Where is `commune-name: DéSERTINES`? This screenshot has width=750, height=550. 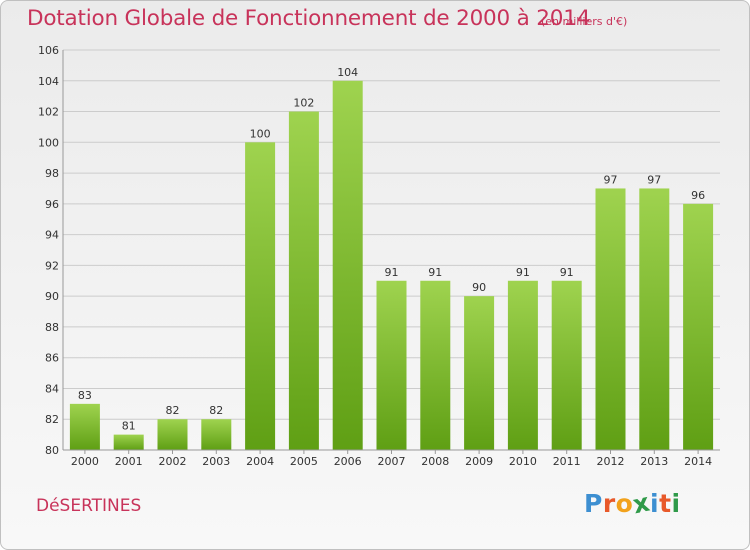
commune-name: DéSERTINES is located at coordinates (89, 506).